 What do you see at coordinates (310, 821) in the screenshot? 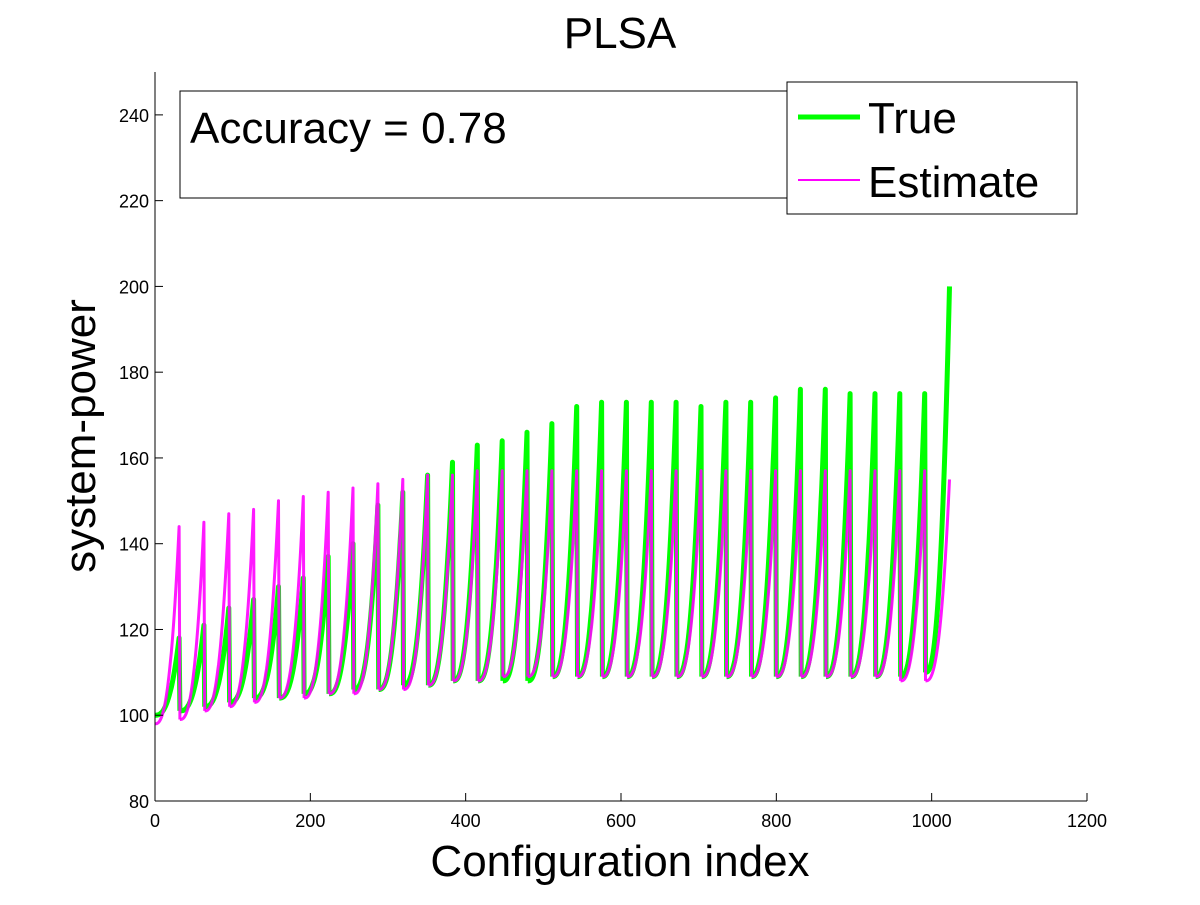
I see `x-tick-label: 200` at bounding box center [310, 821].